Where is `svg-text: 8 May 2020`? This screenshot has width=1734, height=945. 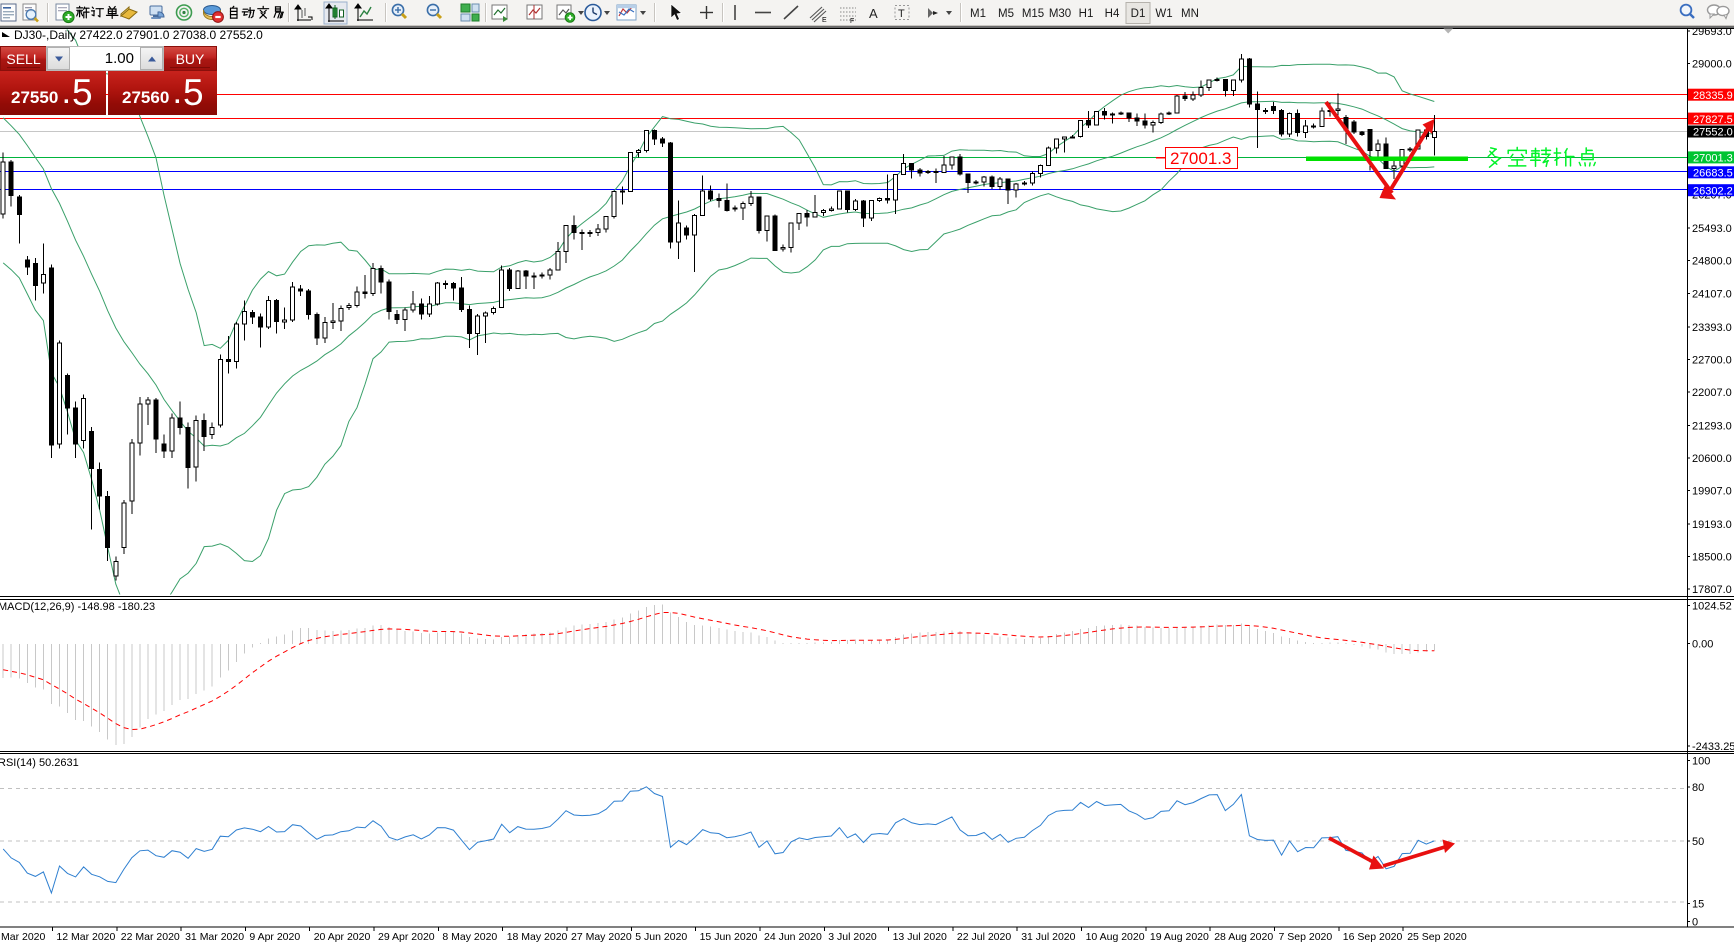
svg-text: 8 May 2020 is located at coordinates (469, 937).